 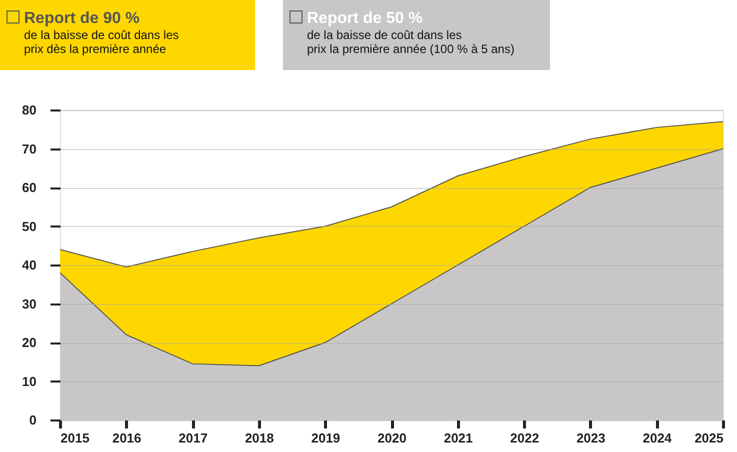 What do you see at coordinates (259, 438) in the screenshot?
I see `x-tick-label: 2018` at bounding box center [259, 438].